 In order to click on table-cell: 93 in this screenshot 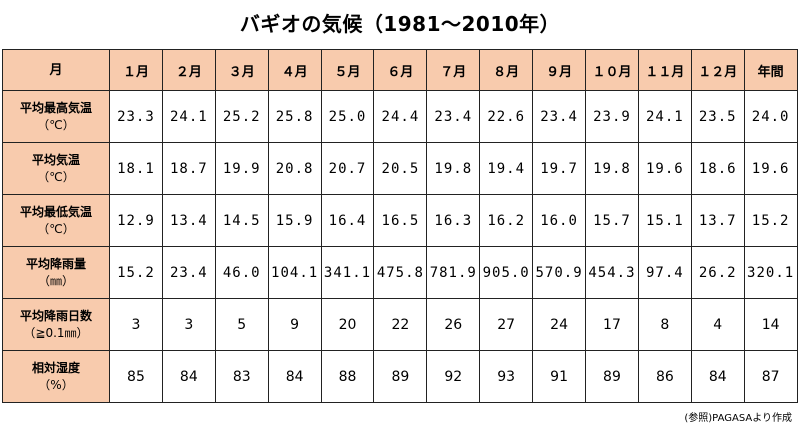, I will do `click(506, 376)`.